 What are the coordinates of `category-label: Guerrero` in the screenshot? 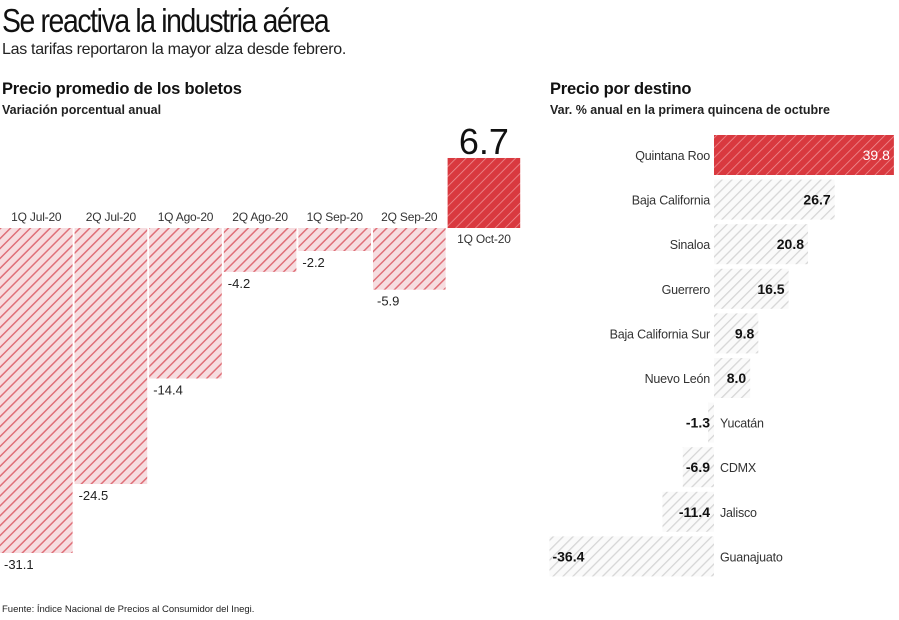 It's located at (686, 290).